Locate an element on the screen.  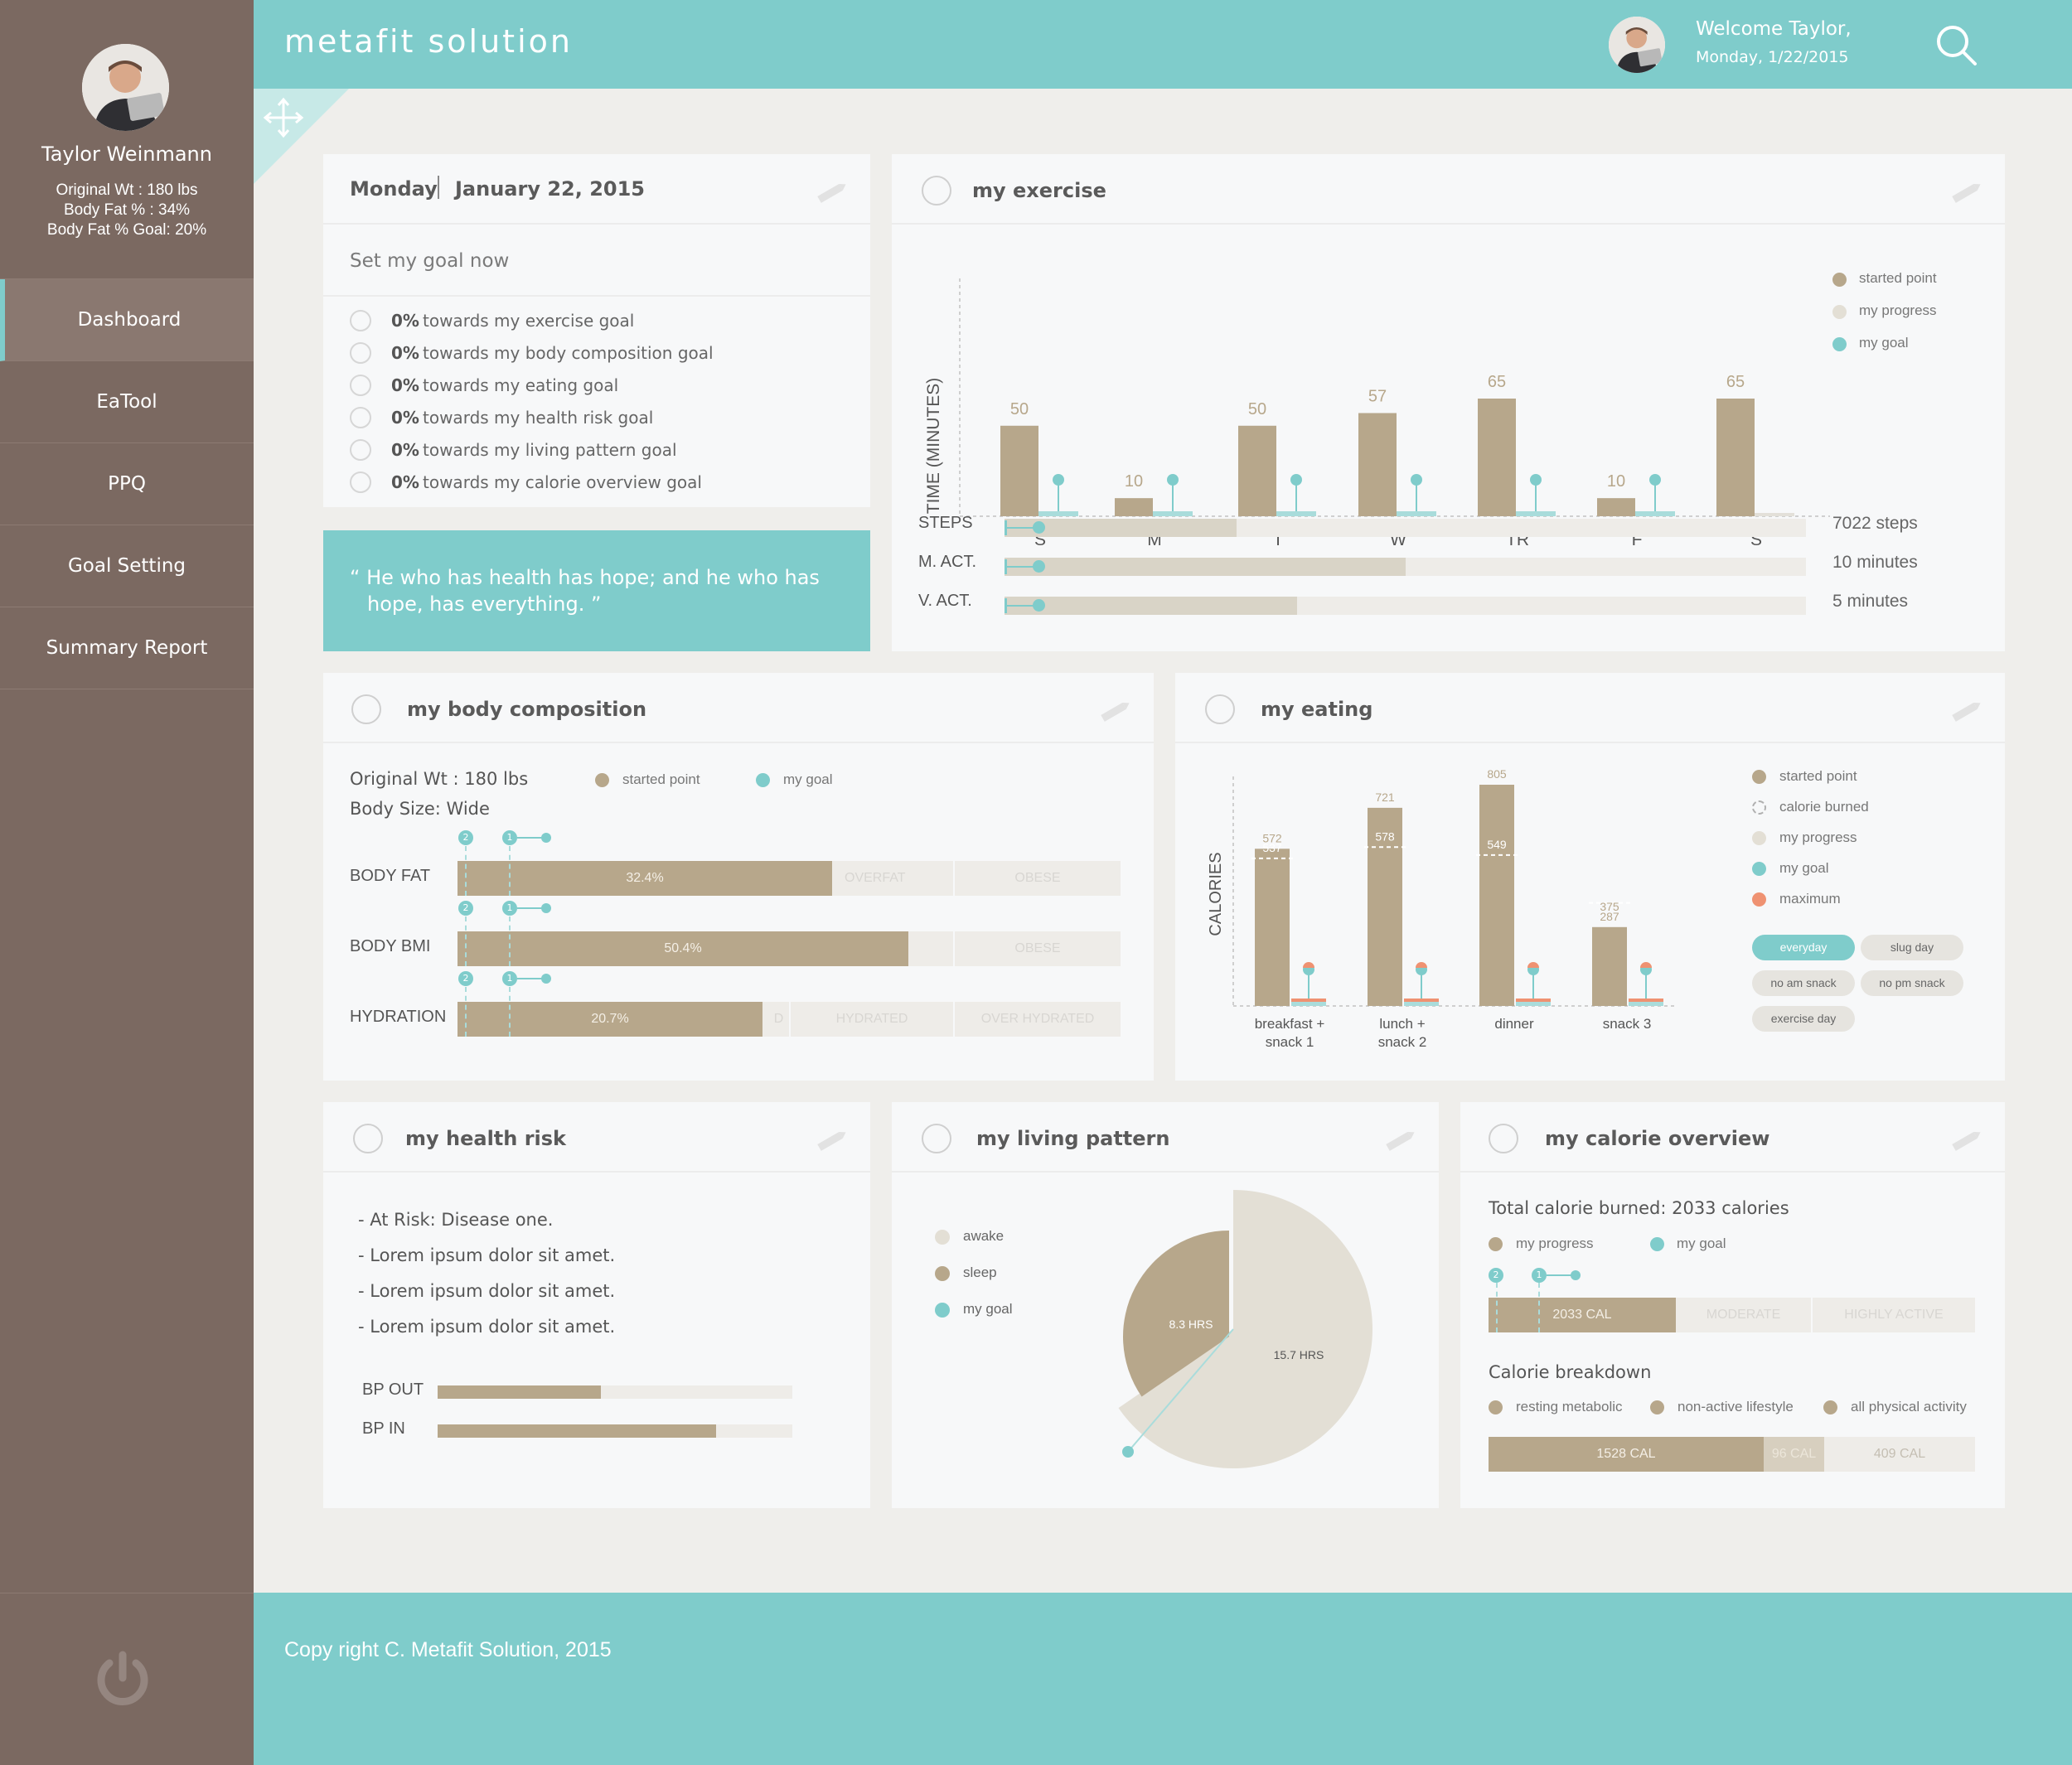
eating-burned-value: 578 is located at coordinates (1385, 836).